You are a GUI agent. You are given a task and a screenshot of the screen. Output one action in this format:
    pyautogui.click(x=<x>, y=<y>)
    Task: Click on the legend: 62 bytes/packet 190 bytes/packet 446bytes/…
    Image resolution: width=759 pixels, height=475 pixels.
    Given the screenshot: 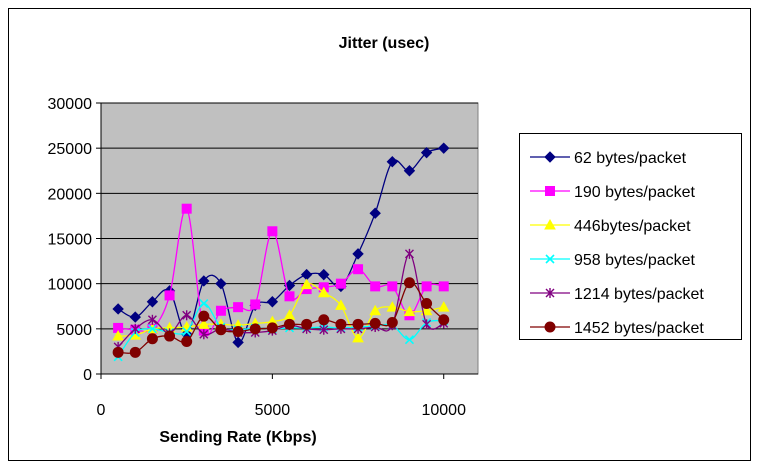 What is the action you would take?
    pyautogui.click(x=630, y=236)
    